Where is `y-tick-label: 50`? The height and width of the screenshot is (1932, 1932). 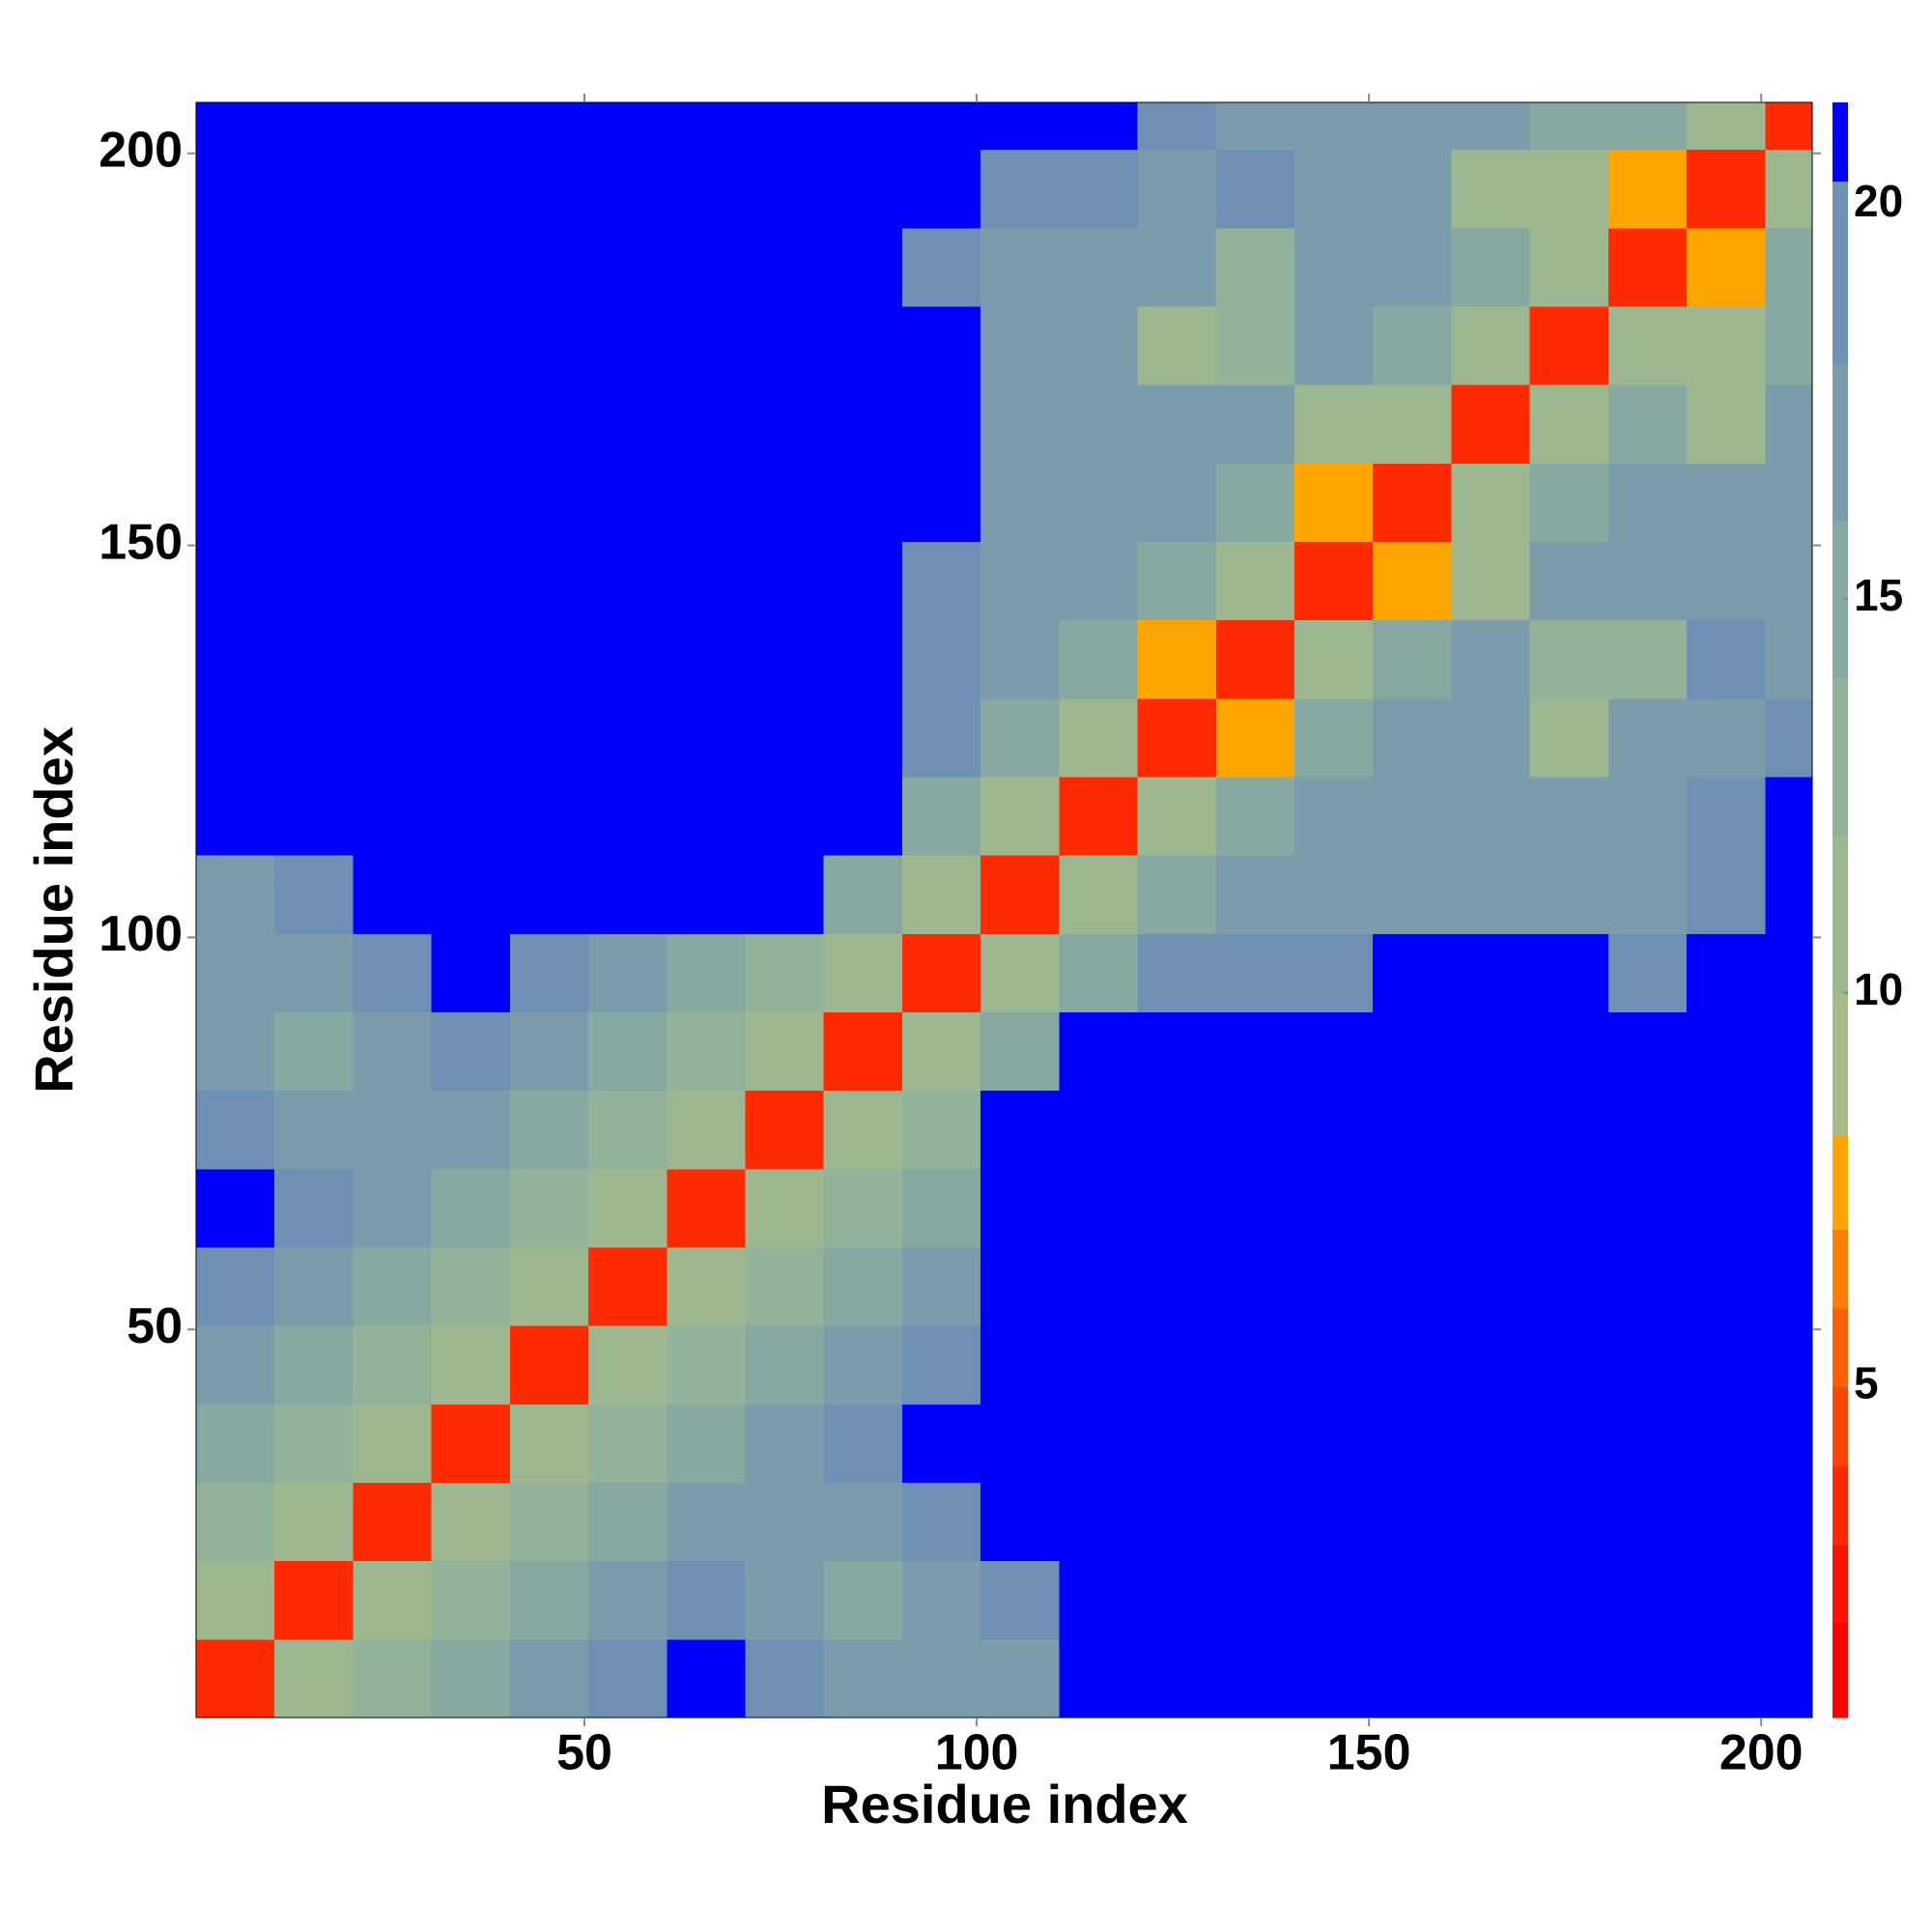
y-tick-label: 50 is located at coordinates (155, 1326).